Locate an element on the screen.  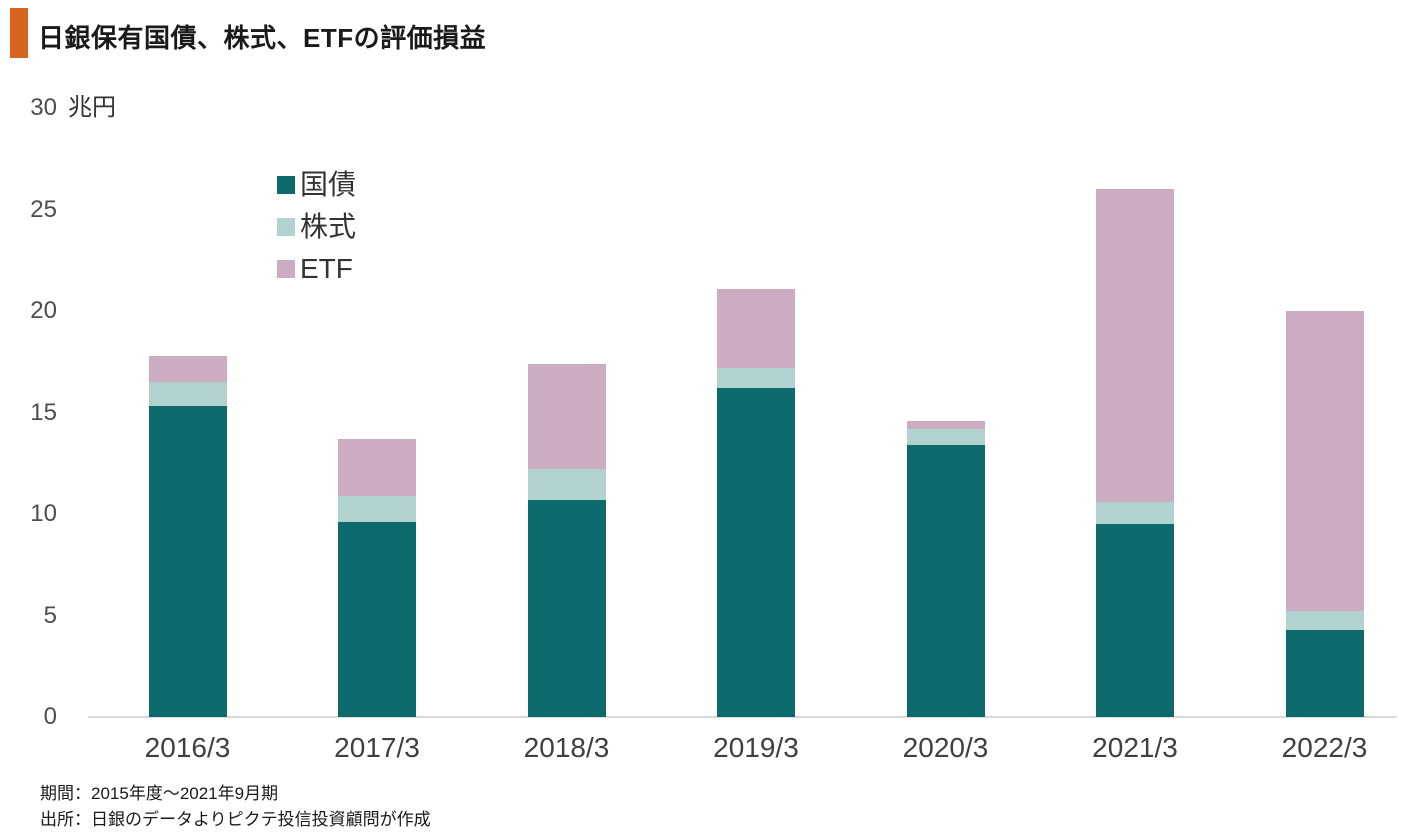
bar-segment-ETF-2021/3 is located at coordinates (1135, 345).